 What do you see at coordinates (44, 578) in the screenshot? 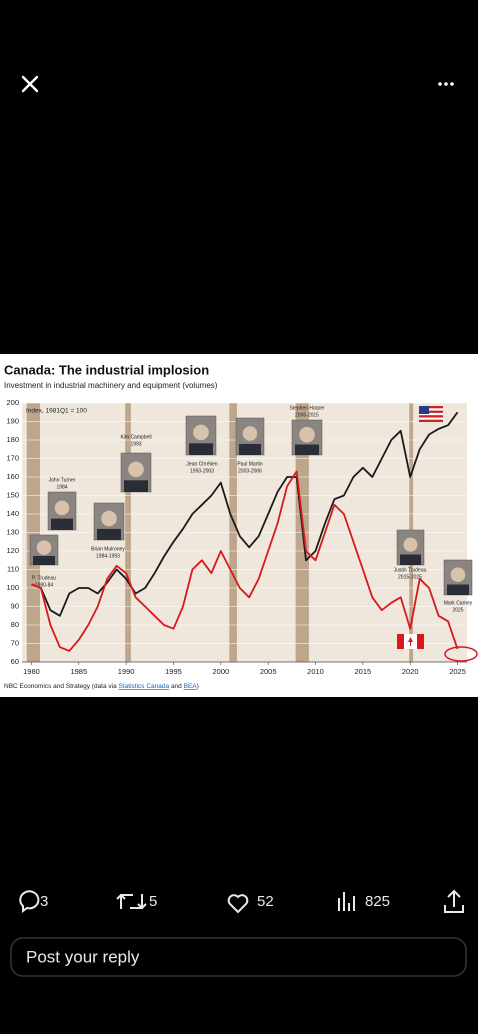
I see `annotation-name: P. Trudeau` at bounding box center [44, 578].